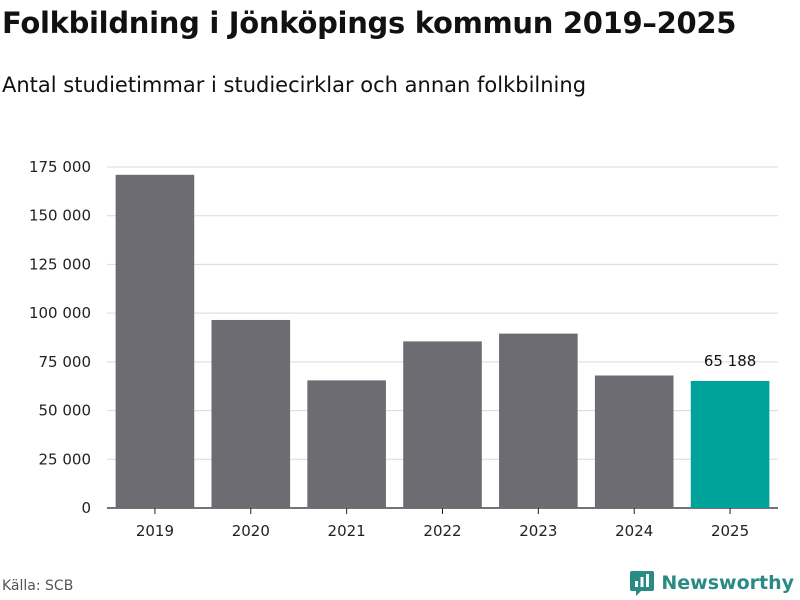  What do you see at coordinates (38, 586) in the screenshot?
I see `source-note: Källa: SCB` at bounding box center [38, 586].